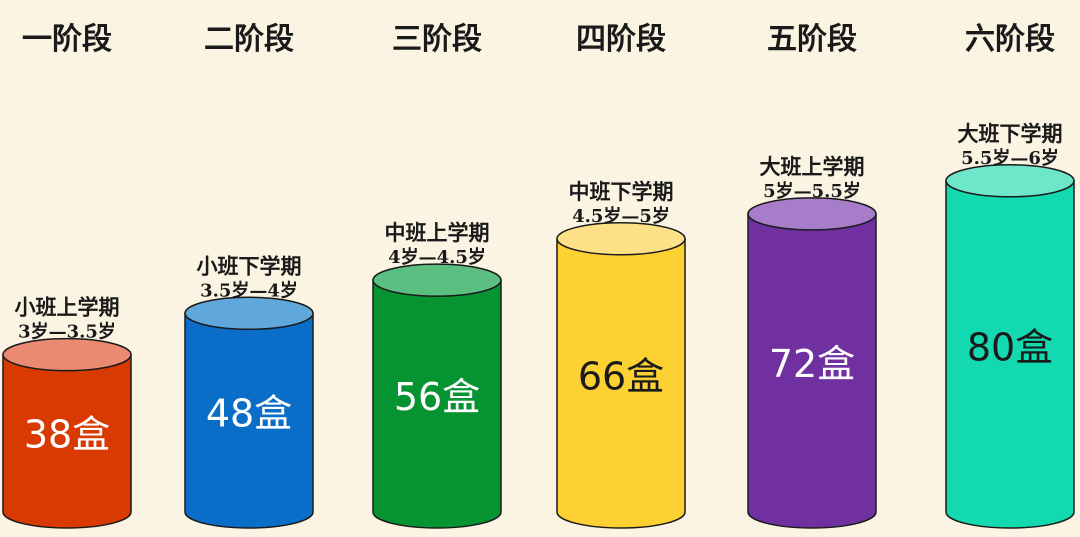 Image resolution: width=1080 pixels, height=537 pixels. What do you see at coordinates (249, 414) in the screenshot?
I see `value-label: 48盒` at bounding box center [249, 414].